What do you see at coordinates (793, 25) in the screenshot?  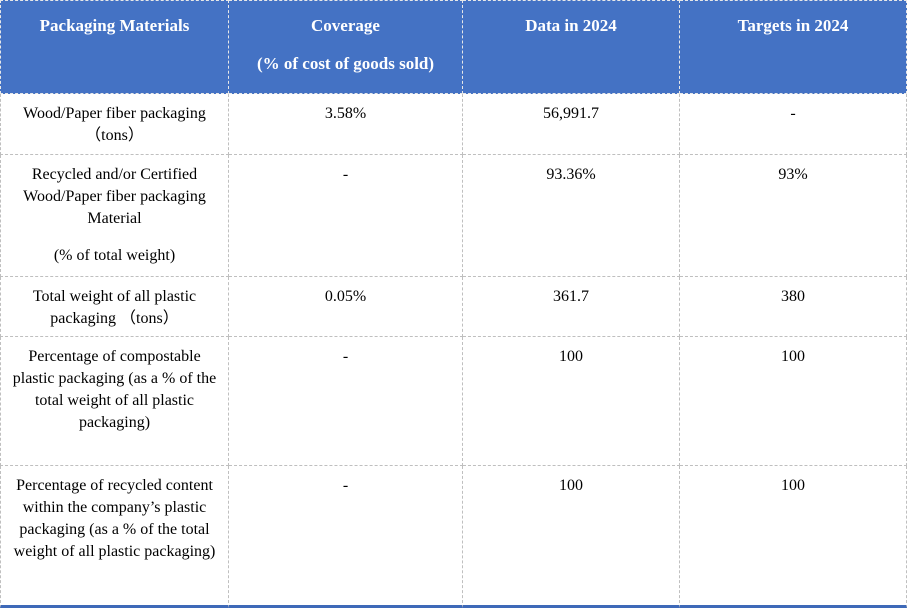 I see `col-header-label: Targets in 2024` at bounding box center [793, 25].